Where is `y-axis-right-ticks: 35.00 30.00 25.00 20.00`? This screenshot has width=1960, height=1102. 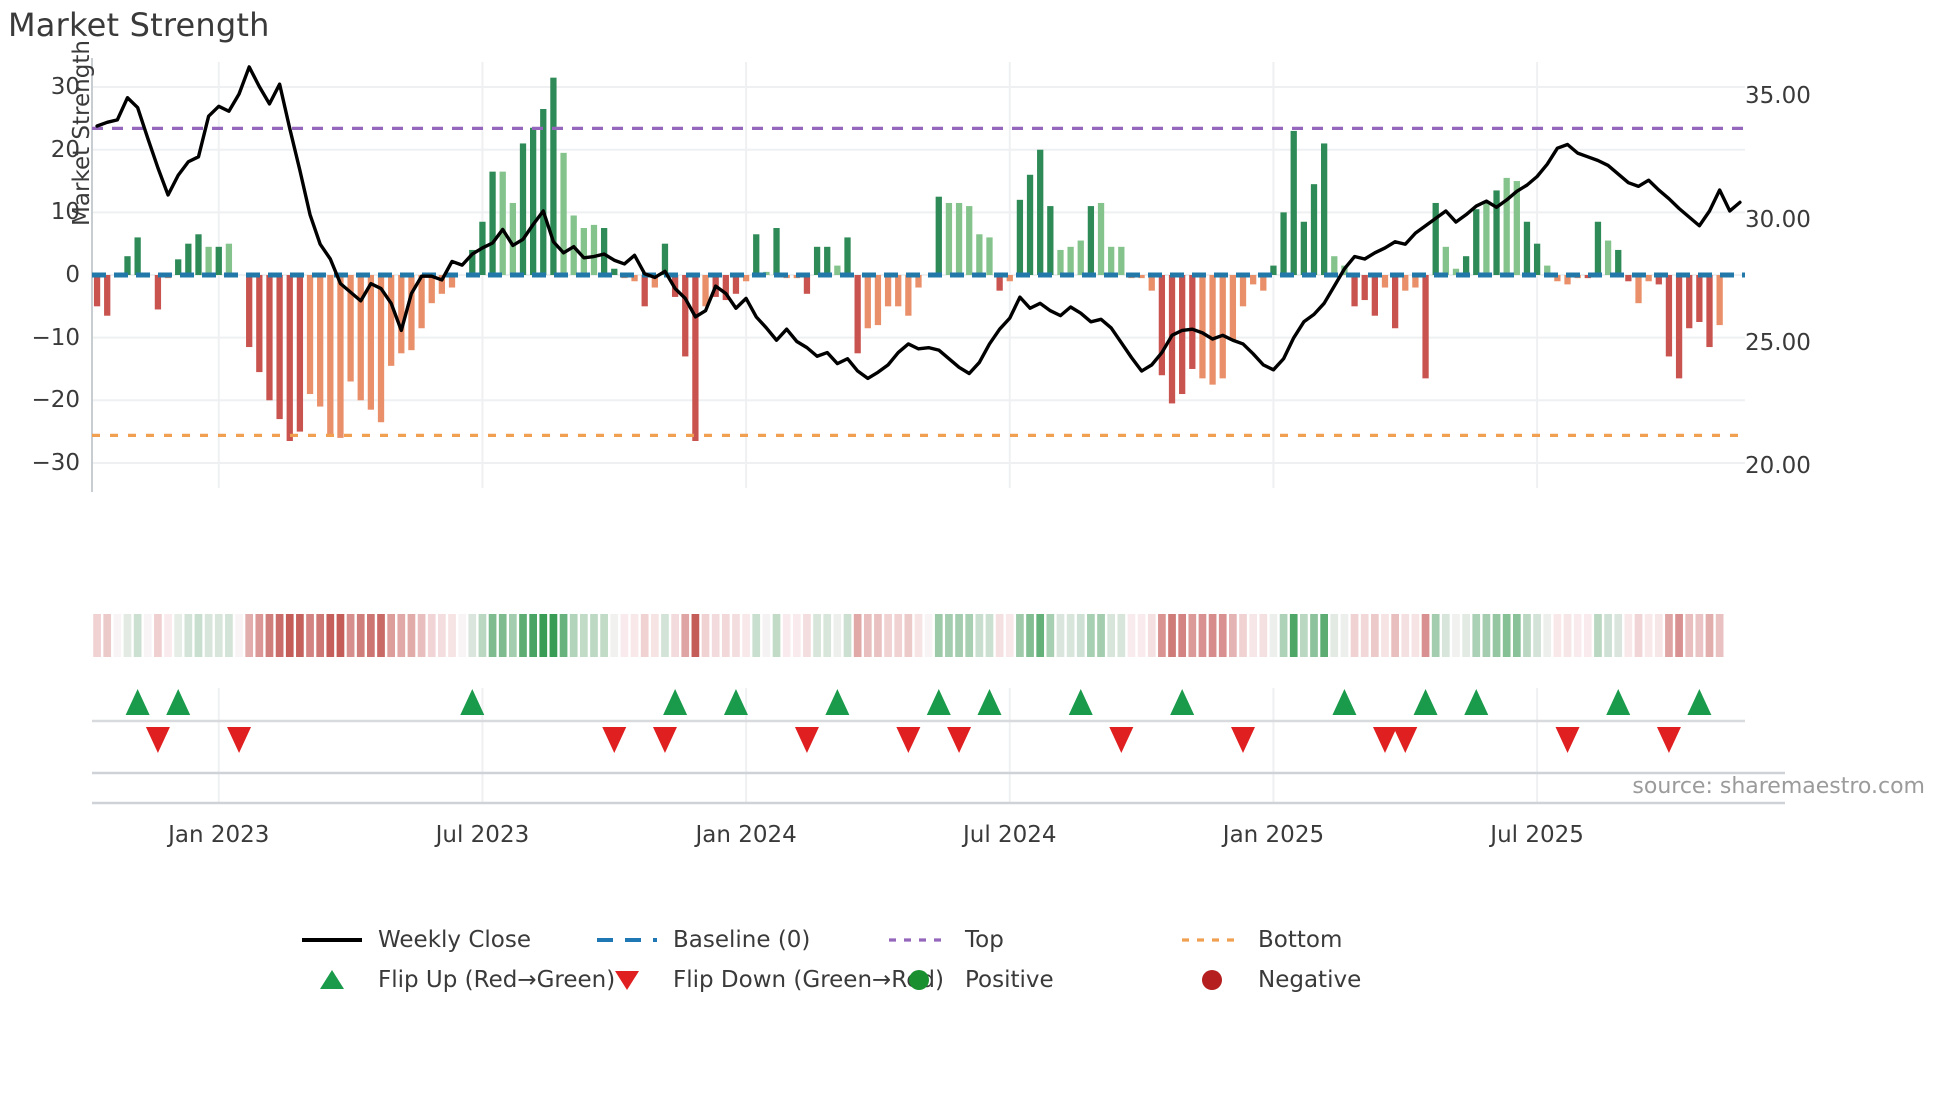 y-axis-right-ticks: 35.00 30.00 25.00 20.00 is located at coordinates (1805, 551).